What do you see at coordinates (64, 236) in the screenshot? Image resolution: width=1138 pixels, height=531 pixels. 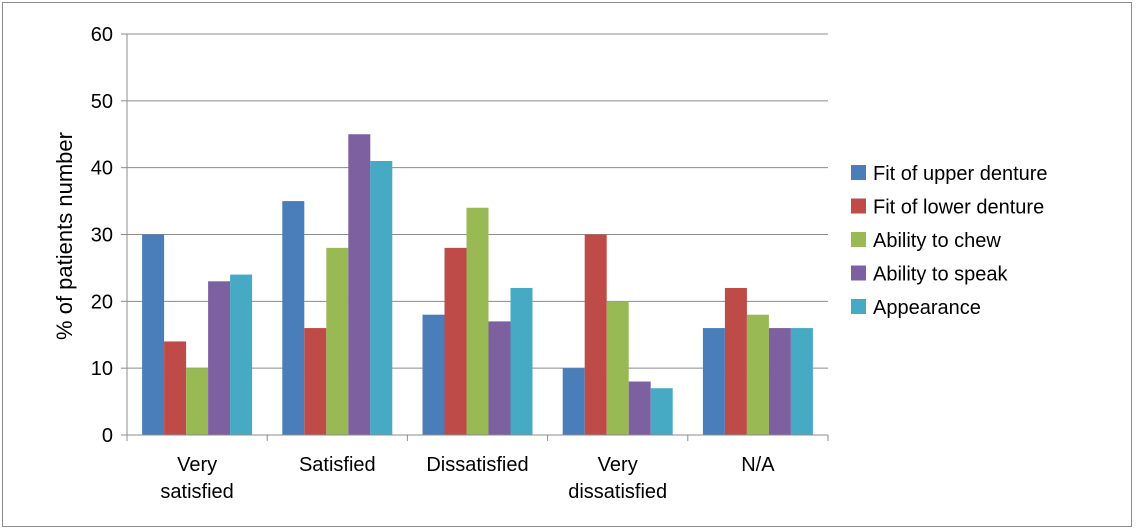 I see `y-axis-title: % of patients number` at bounding box center [64, 236].